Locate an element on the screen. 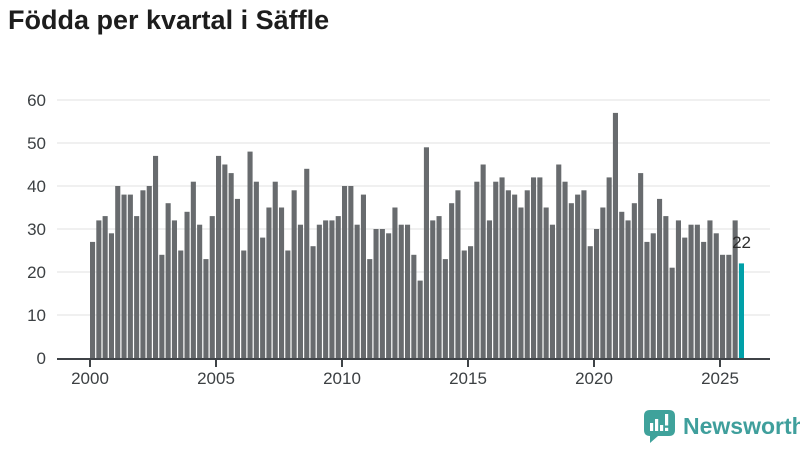 Image resolution: width=800 pixels, height=450 pixels. x-axis-tick-label: 2005 is located at coordinates (216, 378).